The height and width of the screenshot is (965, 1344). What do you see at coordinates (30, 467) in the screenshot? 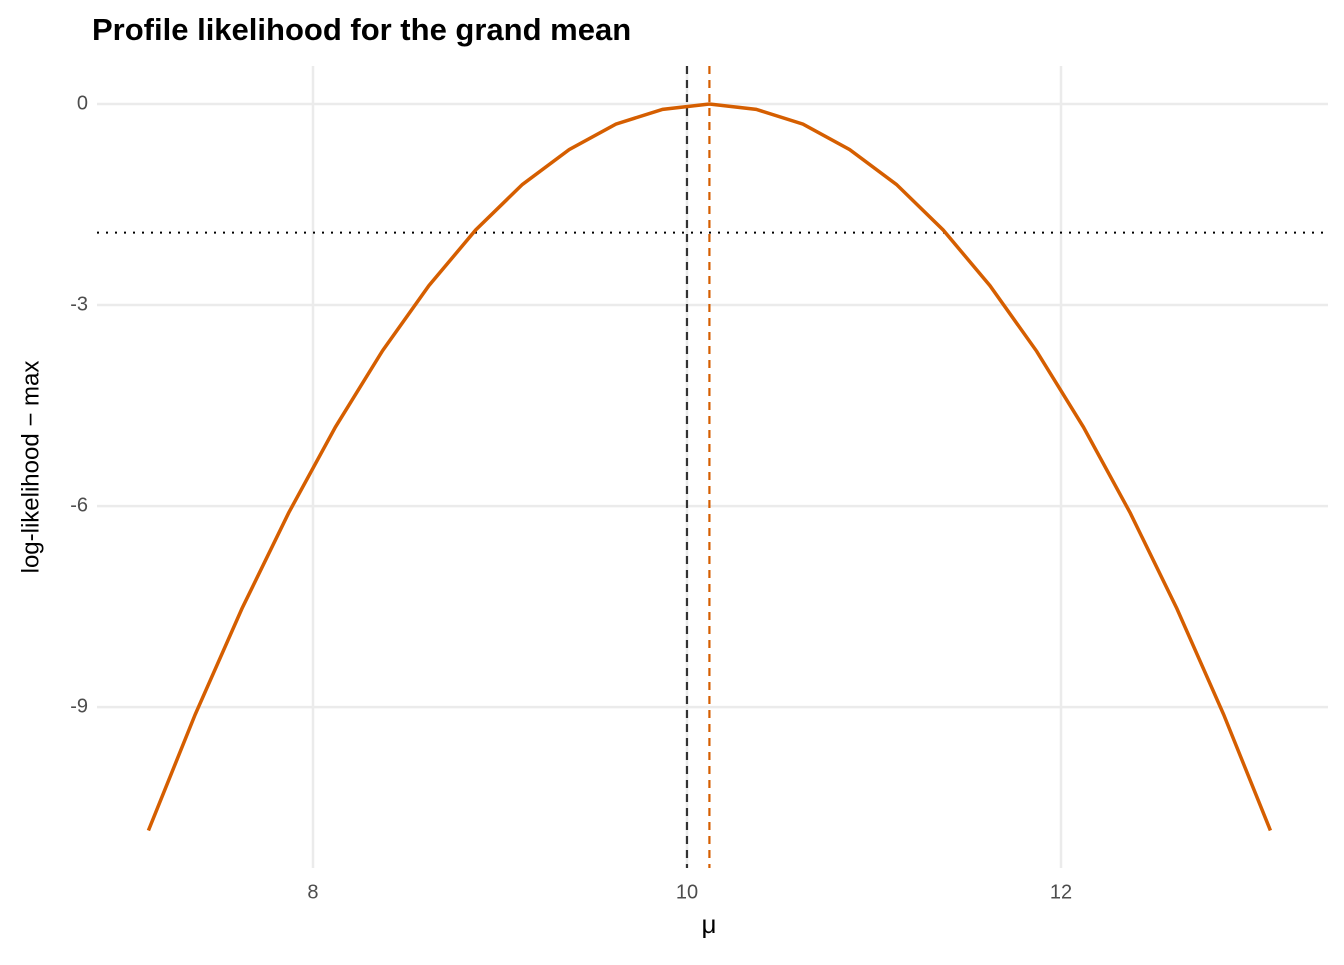
I see `y-axis-title: log-likelihood − max` at bounding box center [30, 467].